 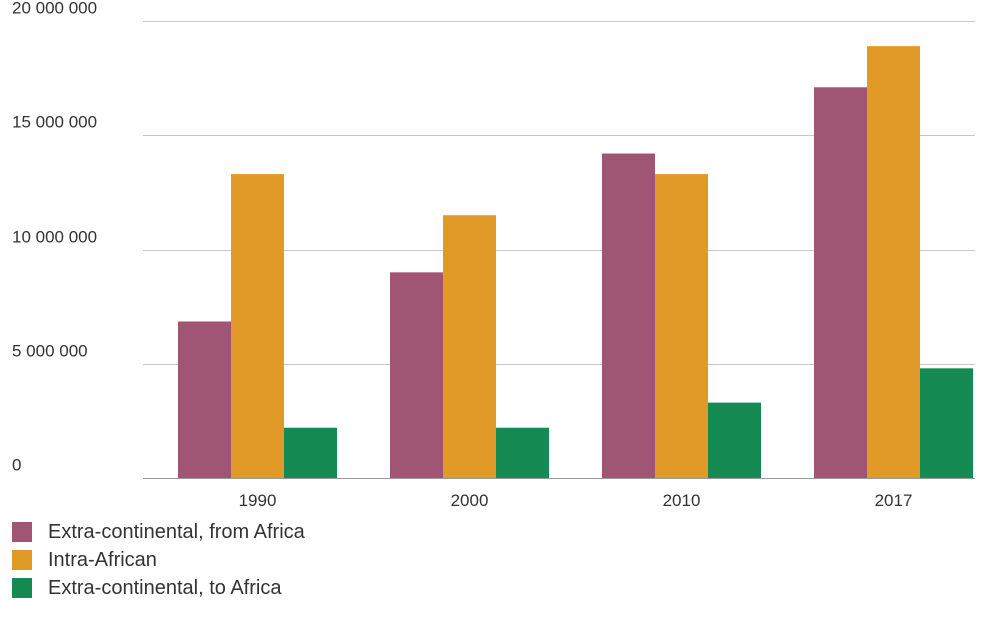 I want to click on legend-label: Extra-continental, to Africa, so click(x=165, y=587).